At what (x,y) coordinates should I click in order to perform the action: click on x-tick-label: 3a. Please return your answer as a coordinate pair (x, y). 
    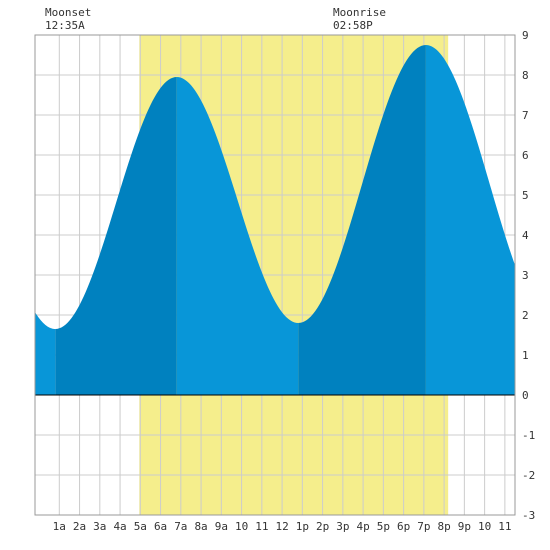
    Looking at the image, I should click on (99, 526).